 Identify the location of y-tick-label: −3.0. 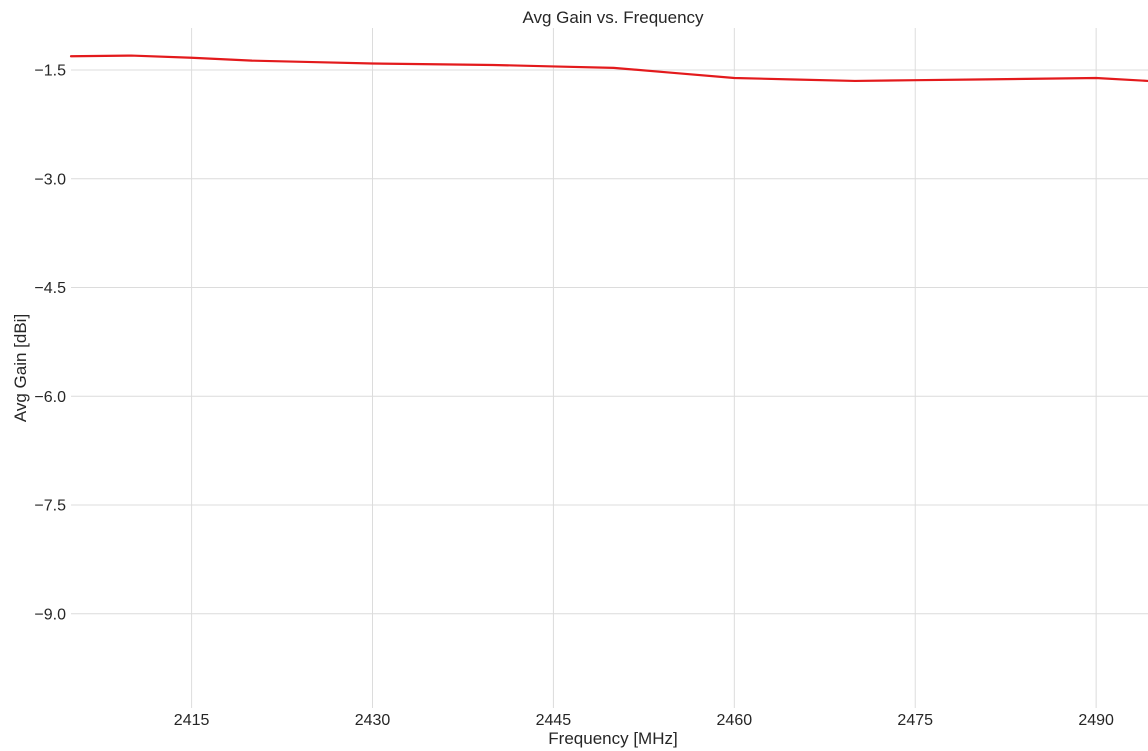
(50, 179).